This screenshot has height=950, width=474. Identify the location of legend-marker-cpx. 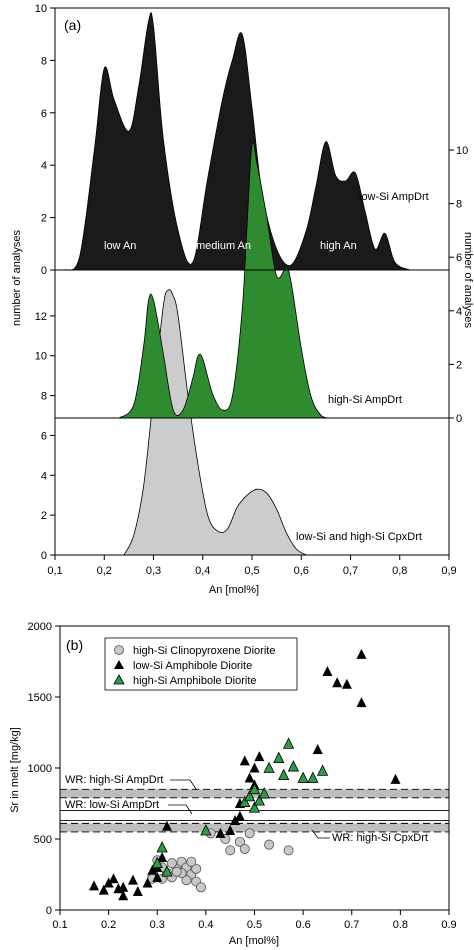
(119, 650).